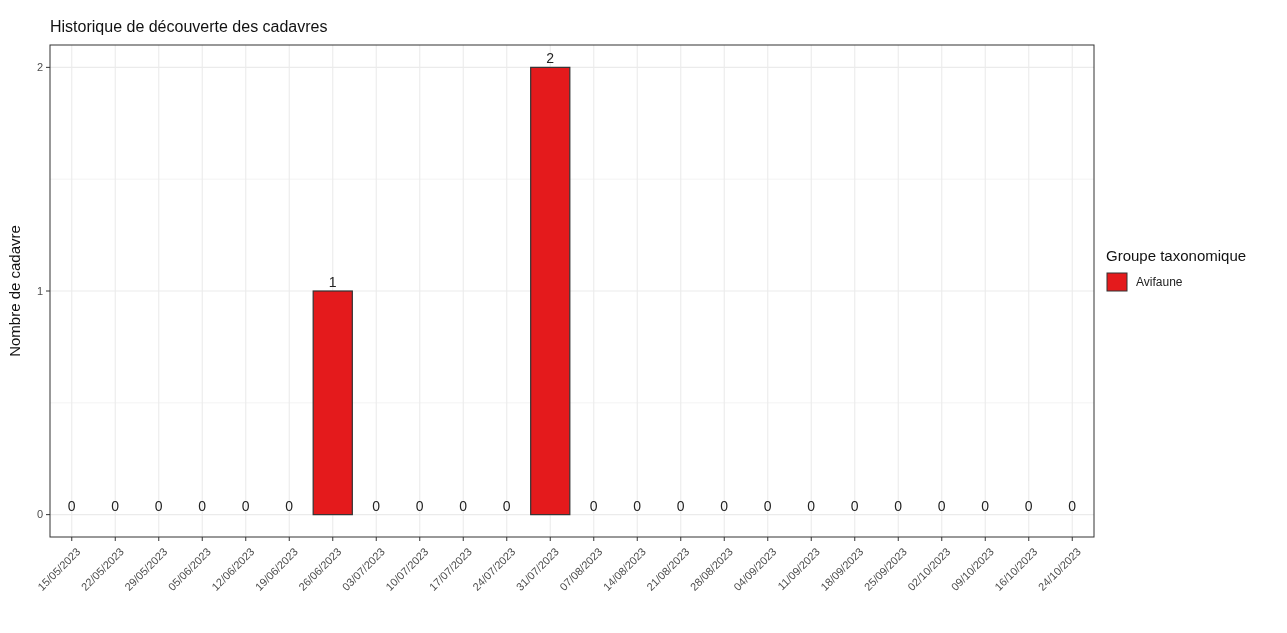  Describe the element at coordinates (39, 67) in the screenshot. I see `y-tick-label: 2` at that location.